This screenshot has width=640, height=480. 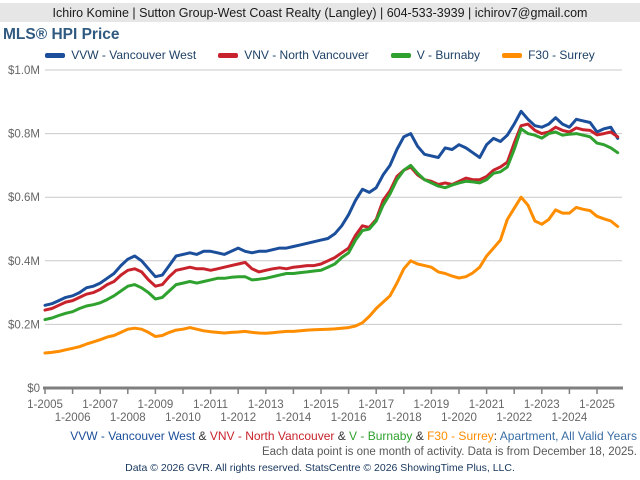 I want to click on y-tick-label: $0.6M, so click(x=24, y=198).